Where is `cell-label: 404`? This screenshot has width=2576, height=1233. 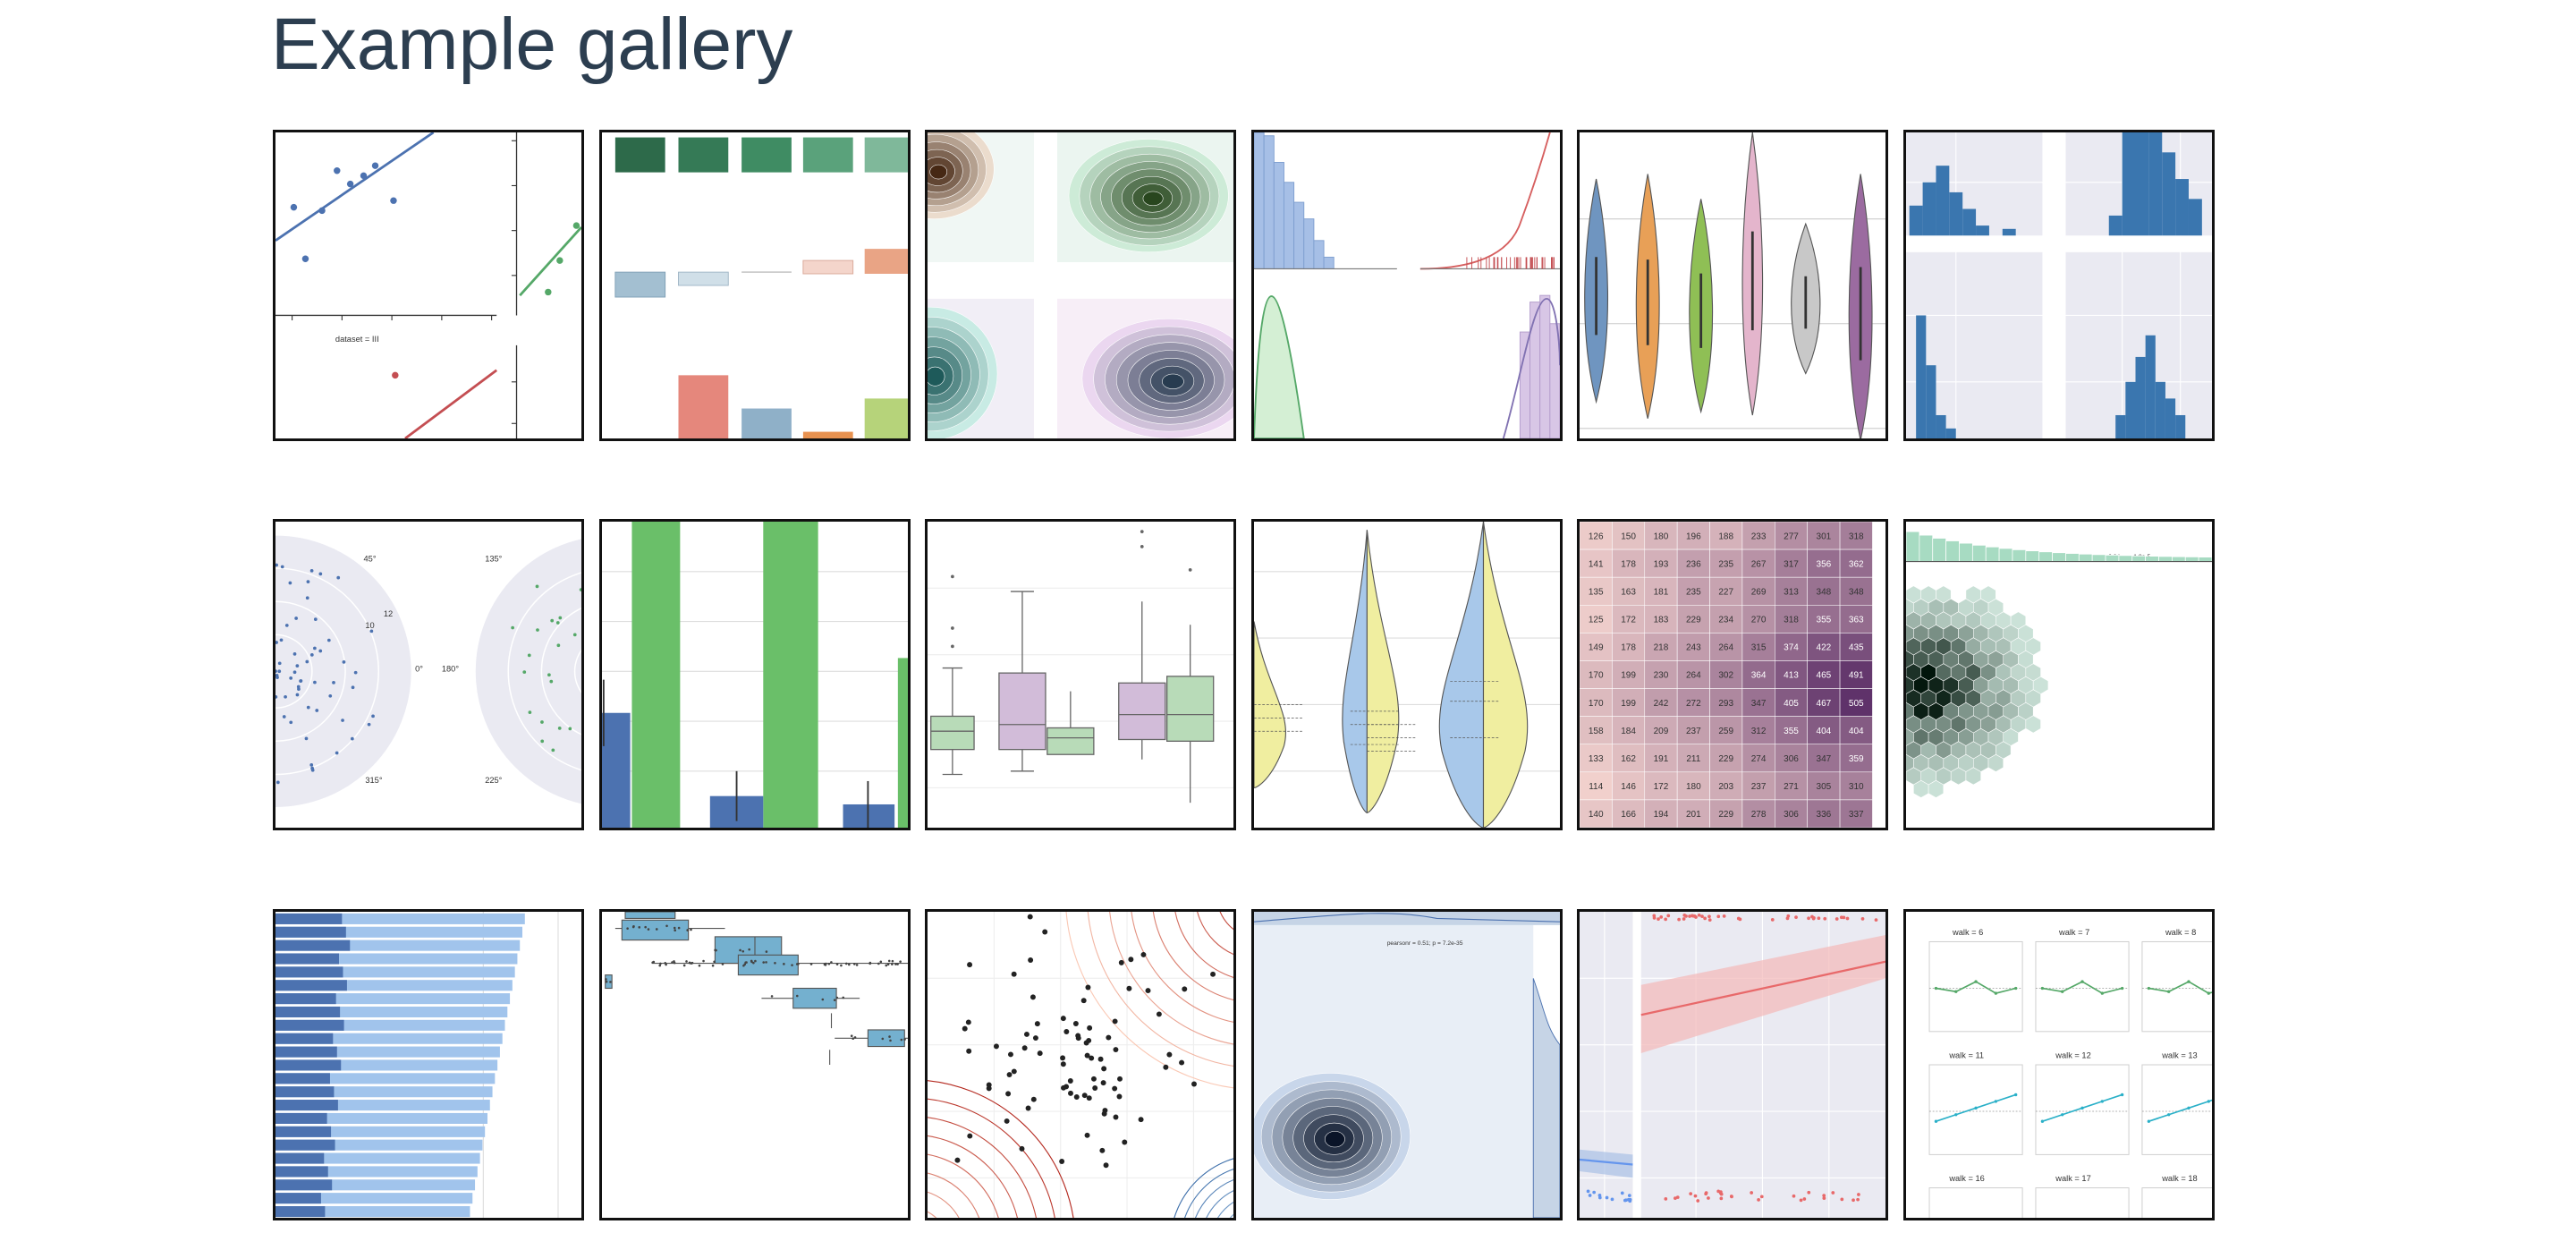
cell-label: 404 is located at coordinates (1856, 731).